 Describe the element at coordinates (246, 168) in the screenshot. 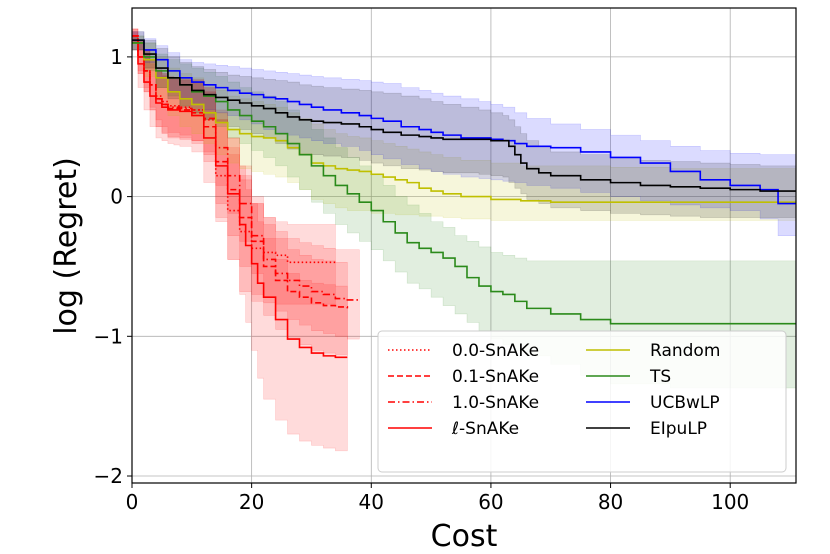

I see `line-1-0-snake` at that location.